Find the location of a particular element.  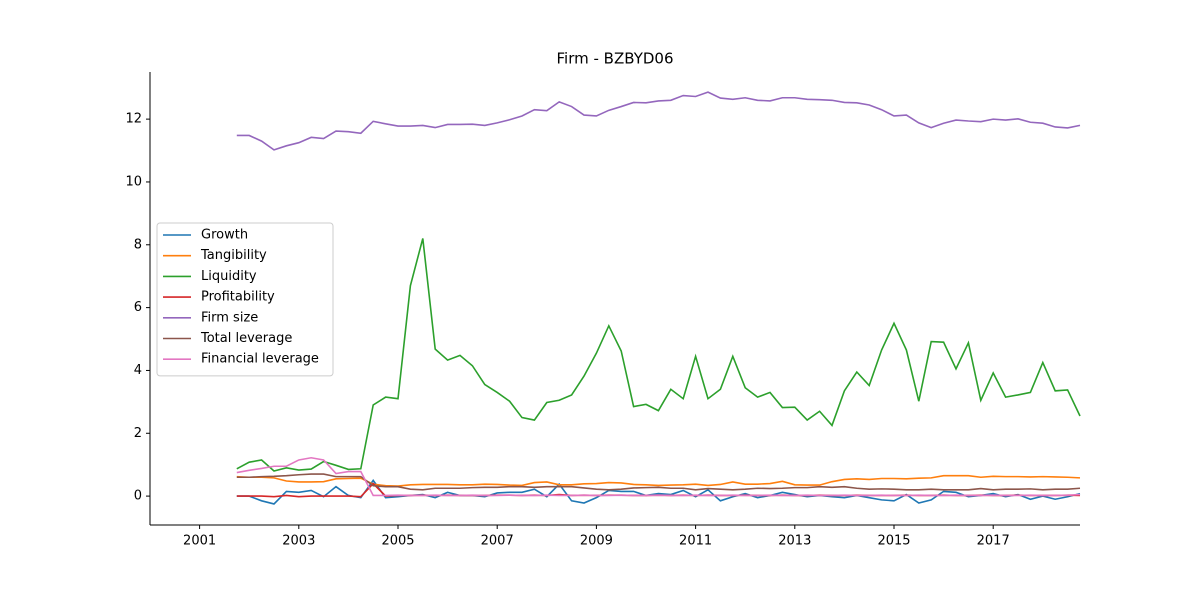

x-tick-label: 2015 is located at coordinates (893, 541).